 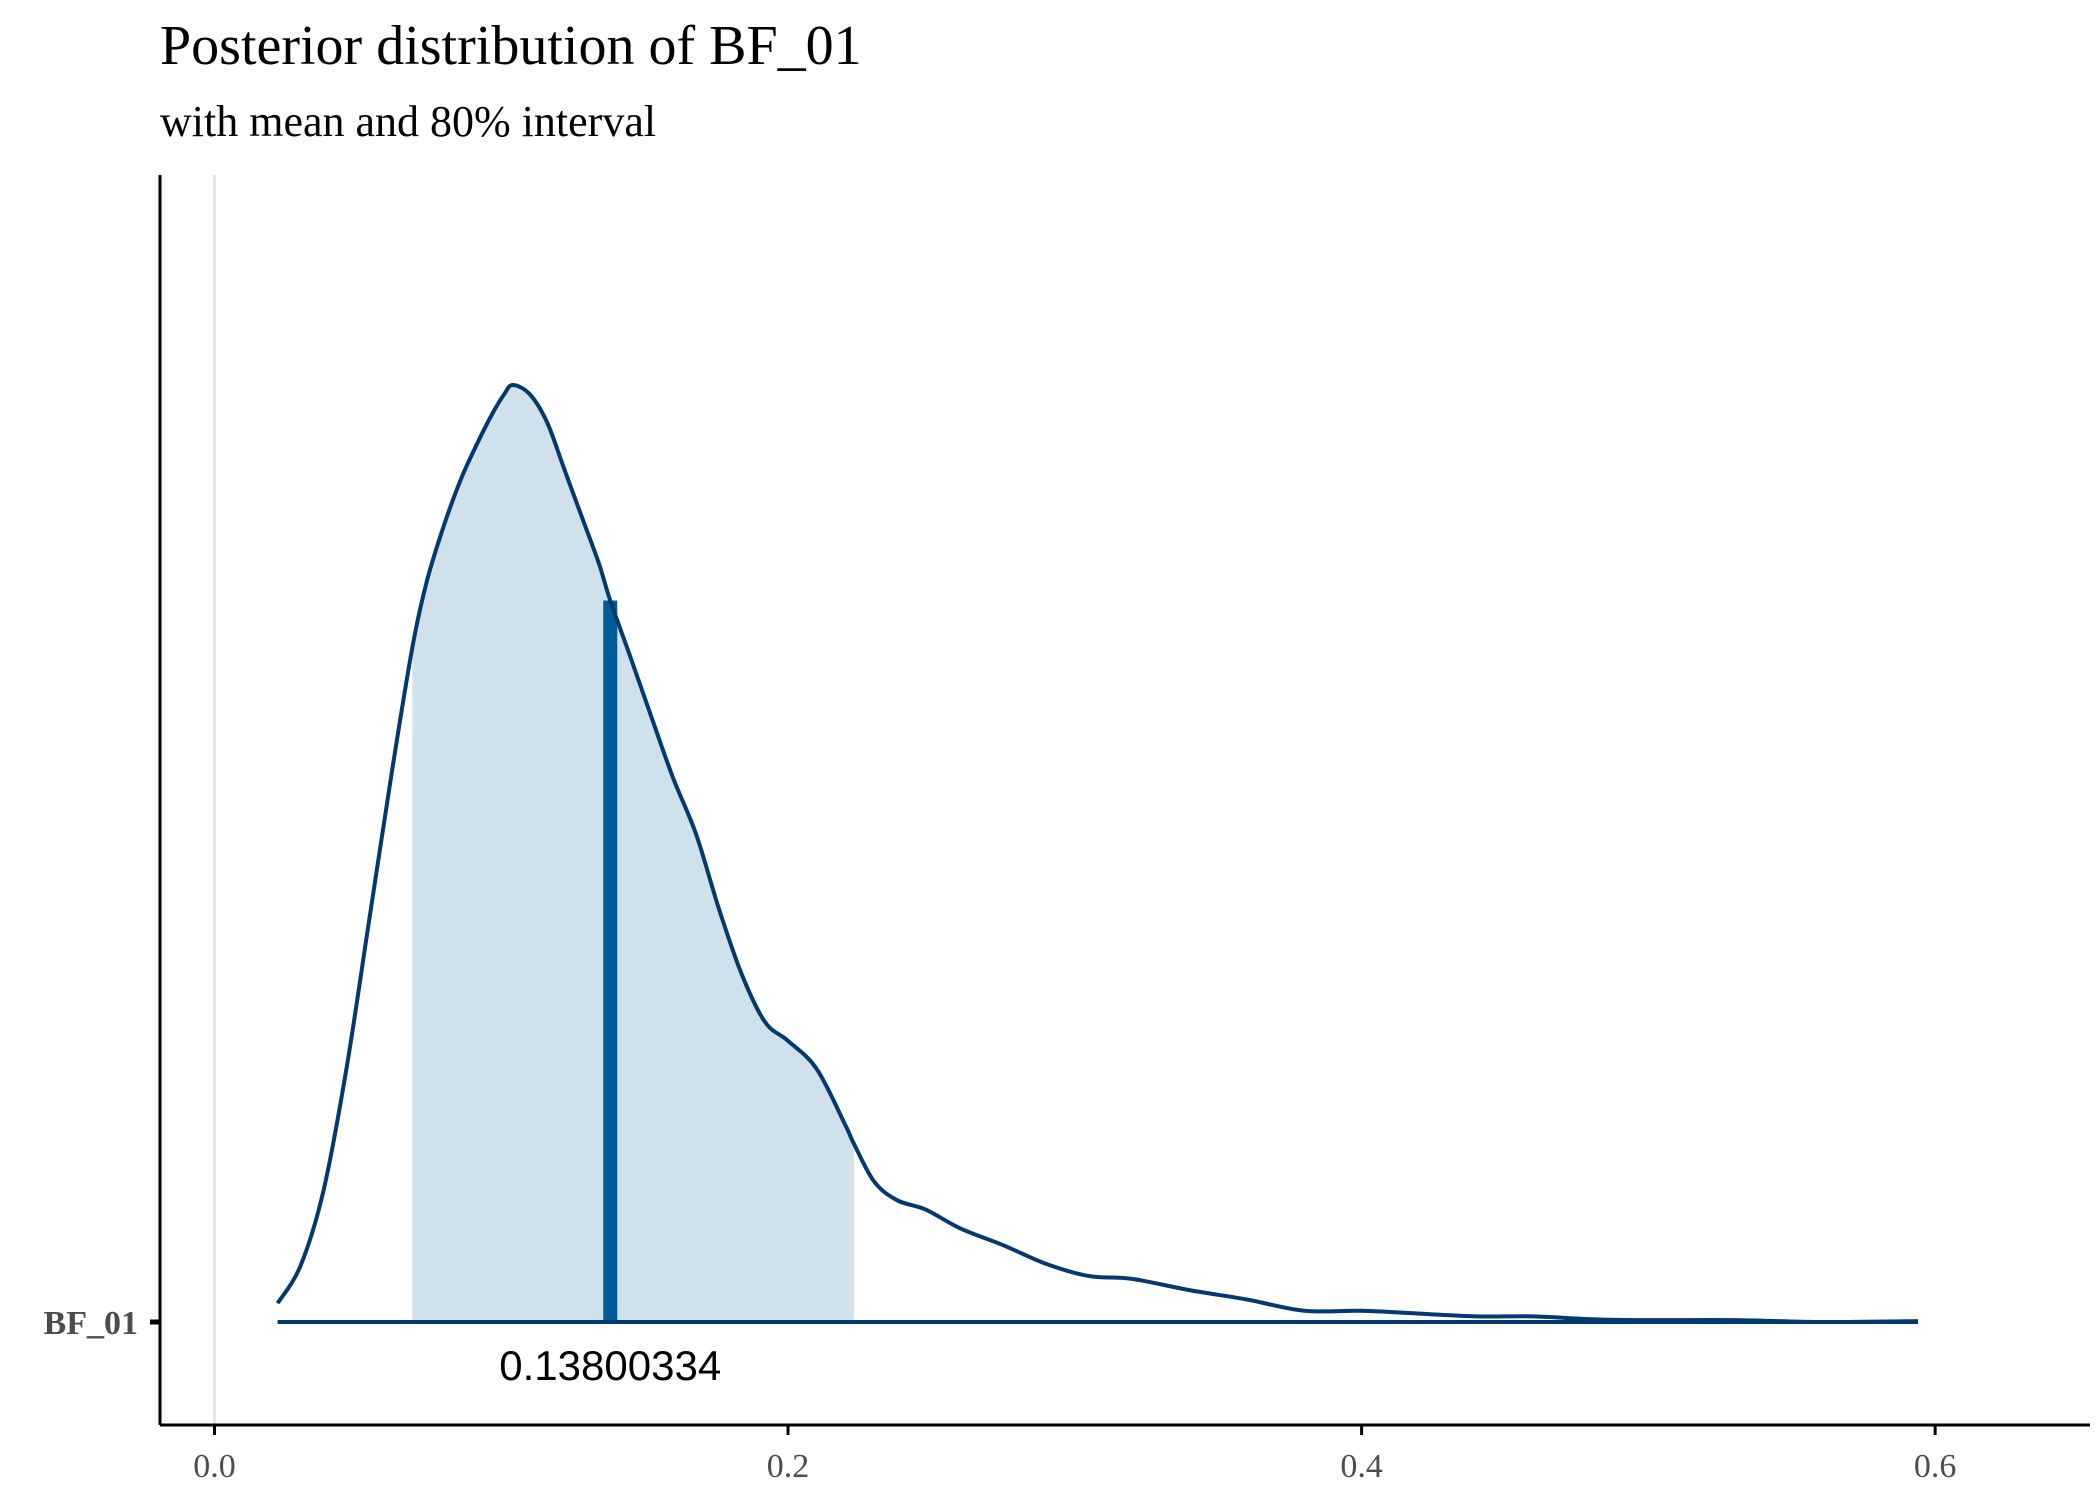 I want to click on interval-area, so click(x=633, y=853).